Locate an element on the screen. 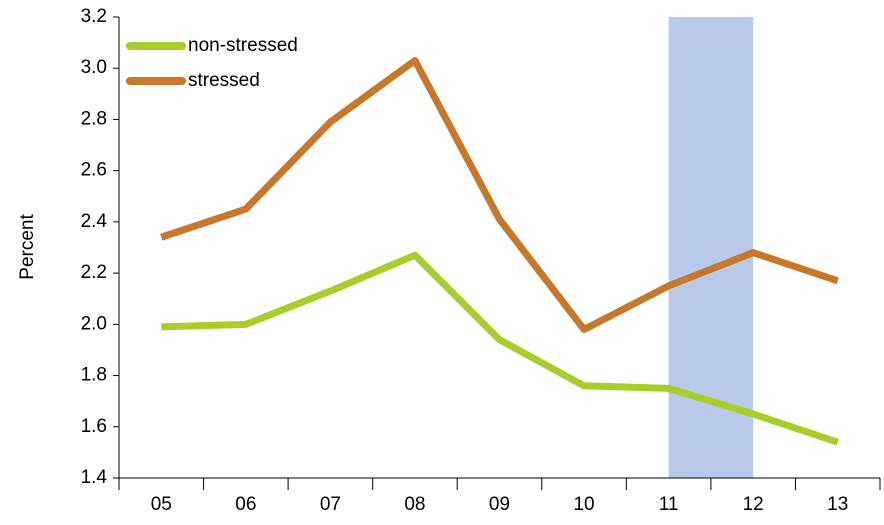 Image resolution: width=884 pixels, height=525 pixels. y-axis-label: Percent is located at coordinates (27, 247).